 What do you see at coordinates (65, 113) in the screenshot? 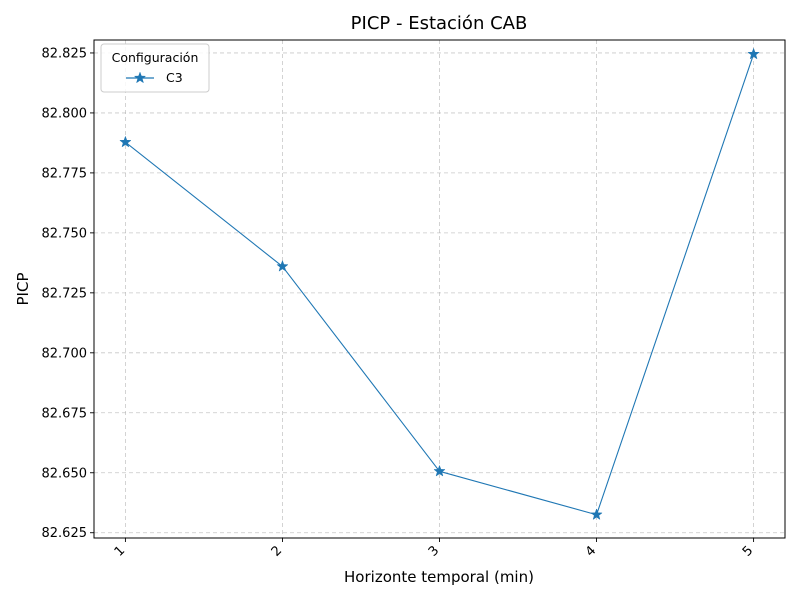
I see `y-tick-label: 82.800` at bounding box center [65, 113].